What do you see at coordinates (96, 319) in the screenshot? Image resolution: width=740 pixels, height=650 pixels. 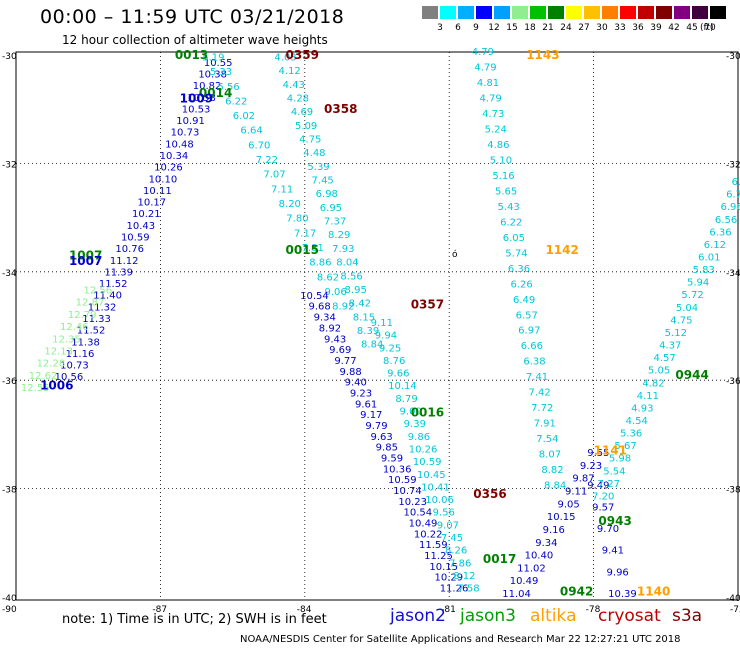 I see `wave-height-value: 11.33` at bounding box center [96, 319].